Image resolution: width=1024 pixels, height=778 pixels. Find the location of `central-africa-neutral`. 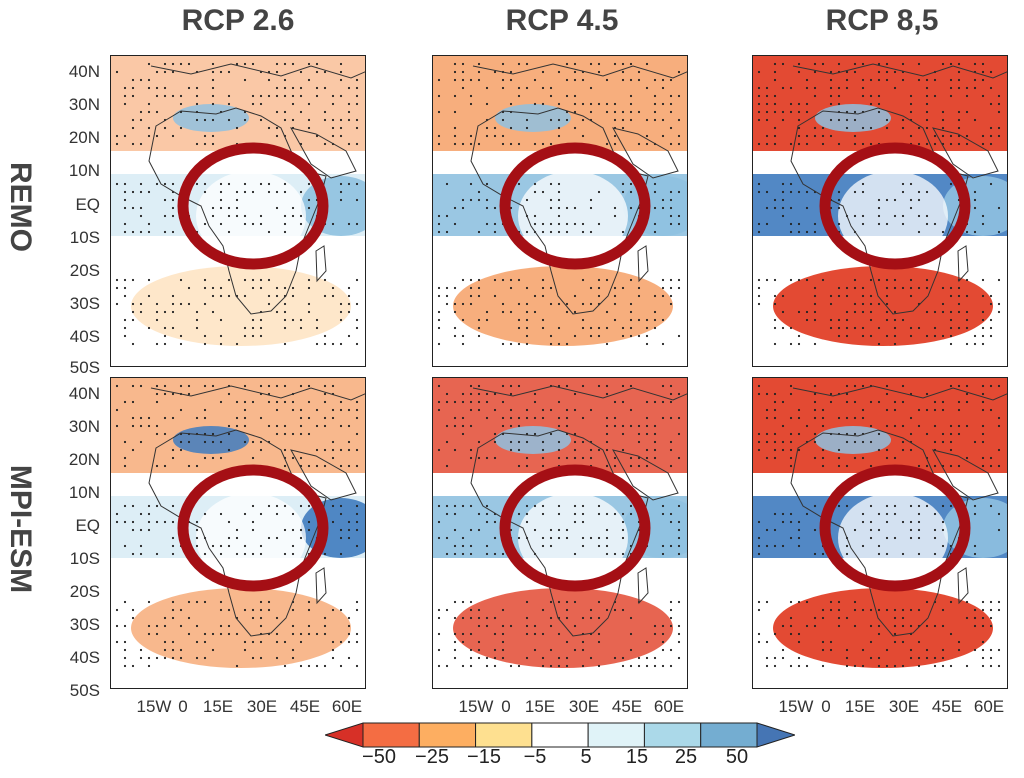

central-africa-neutral is located at coordinates (893, 538).